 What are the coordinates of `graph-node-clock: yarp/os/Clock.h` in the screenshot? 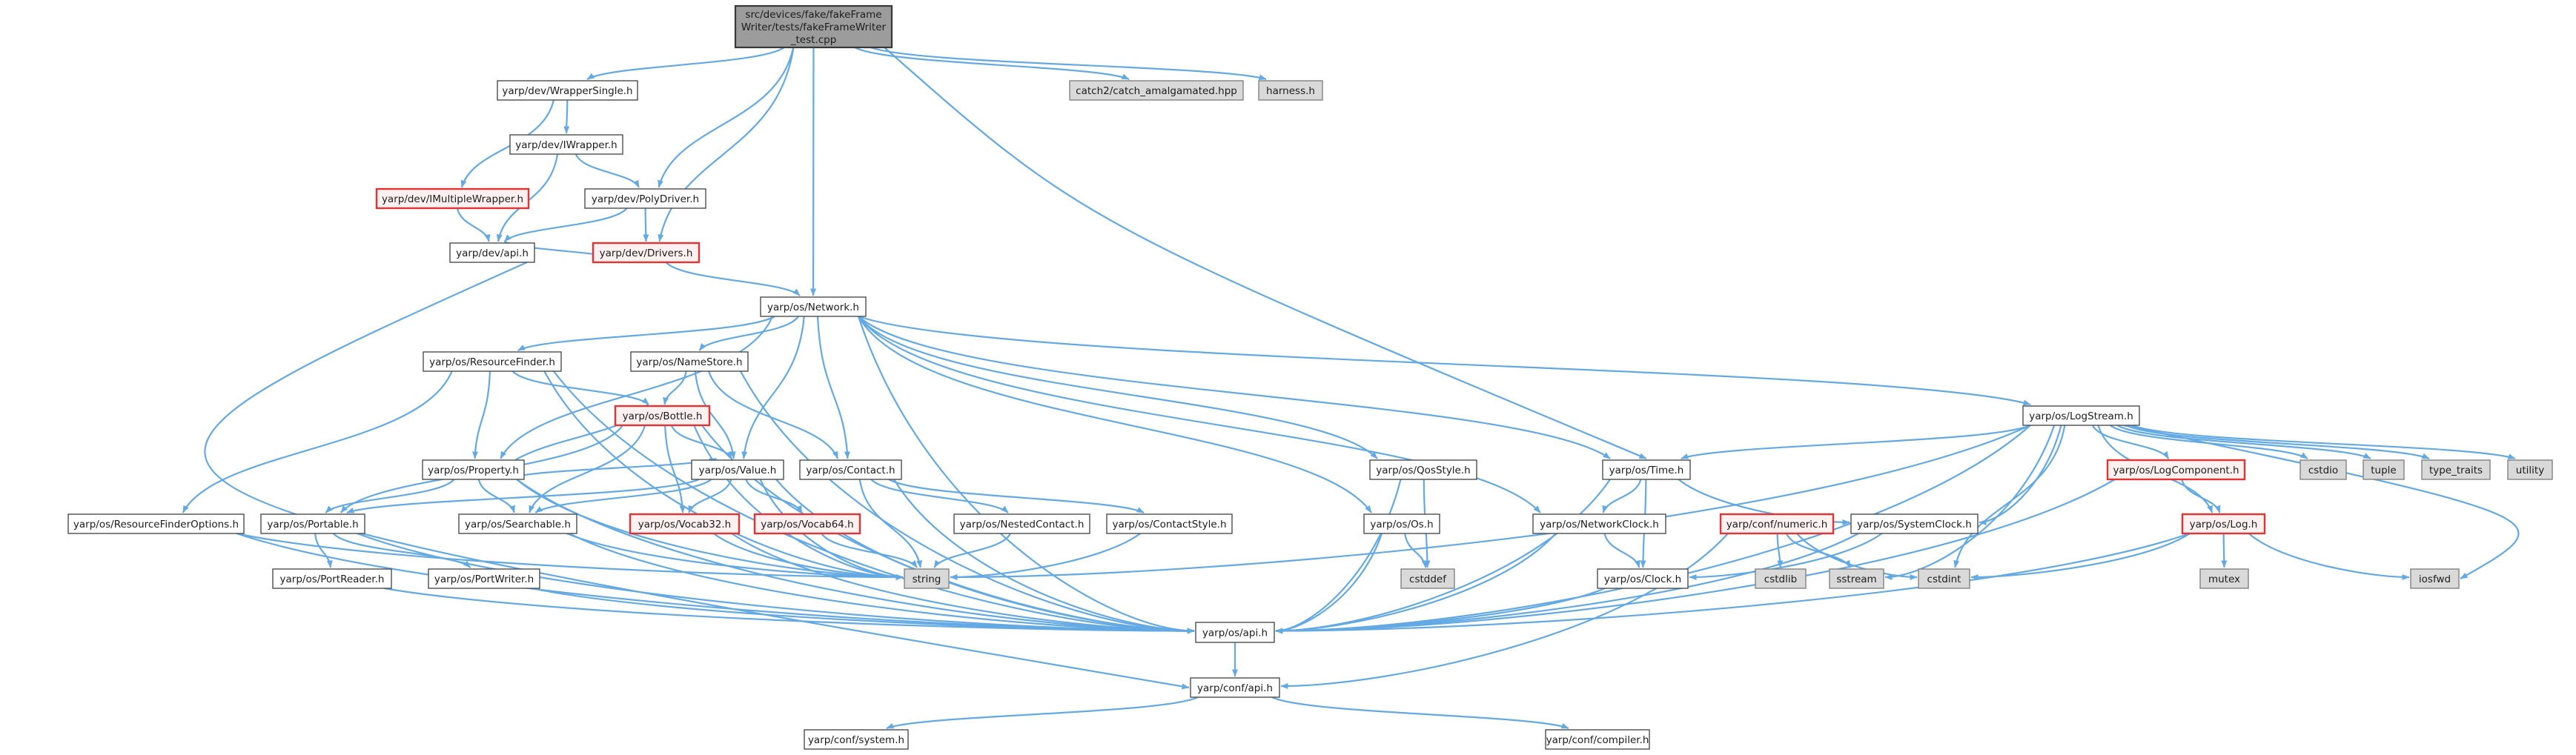 It's located at (1643, 578).